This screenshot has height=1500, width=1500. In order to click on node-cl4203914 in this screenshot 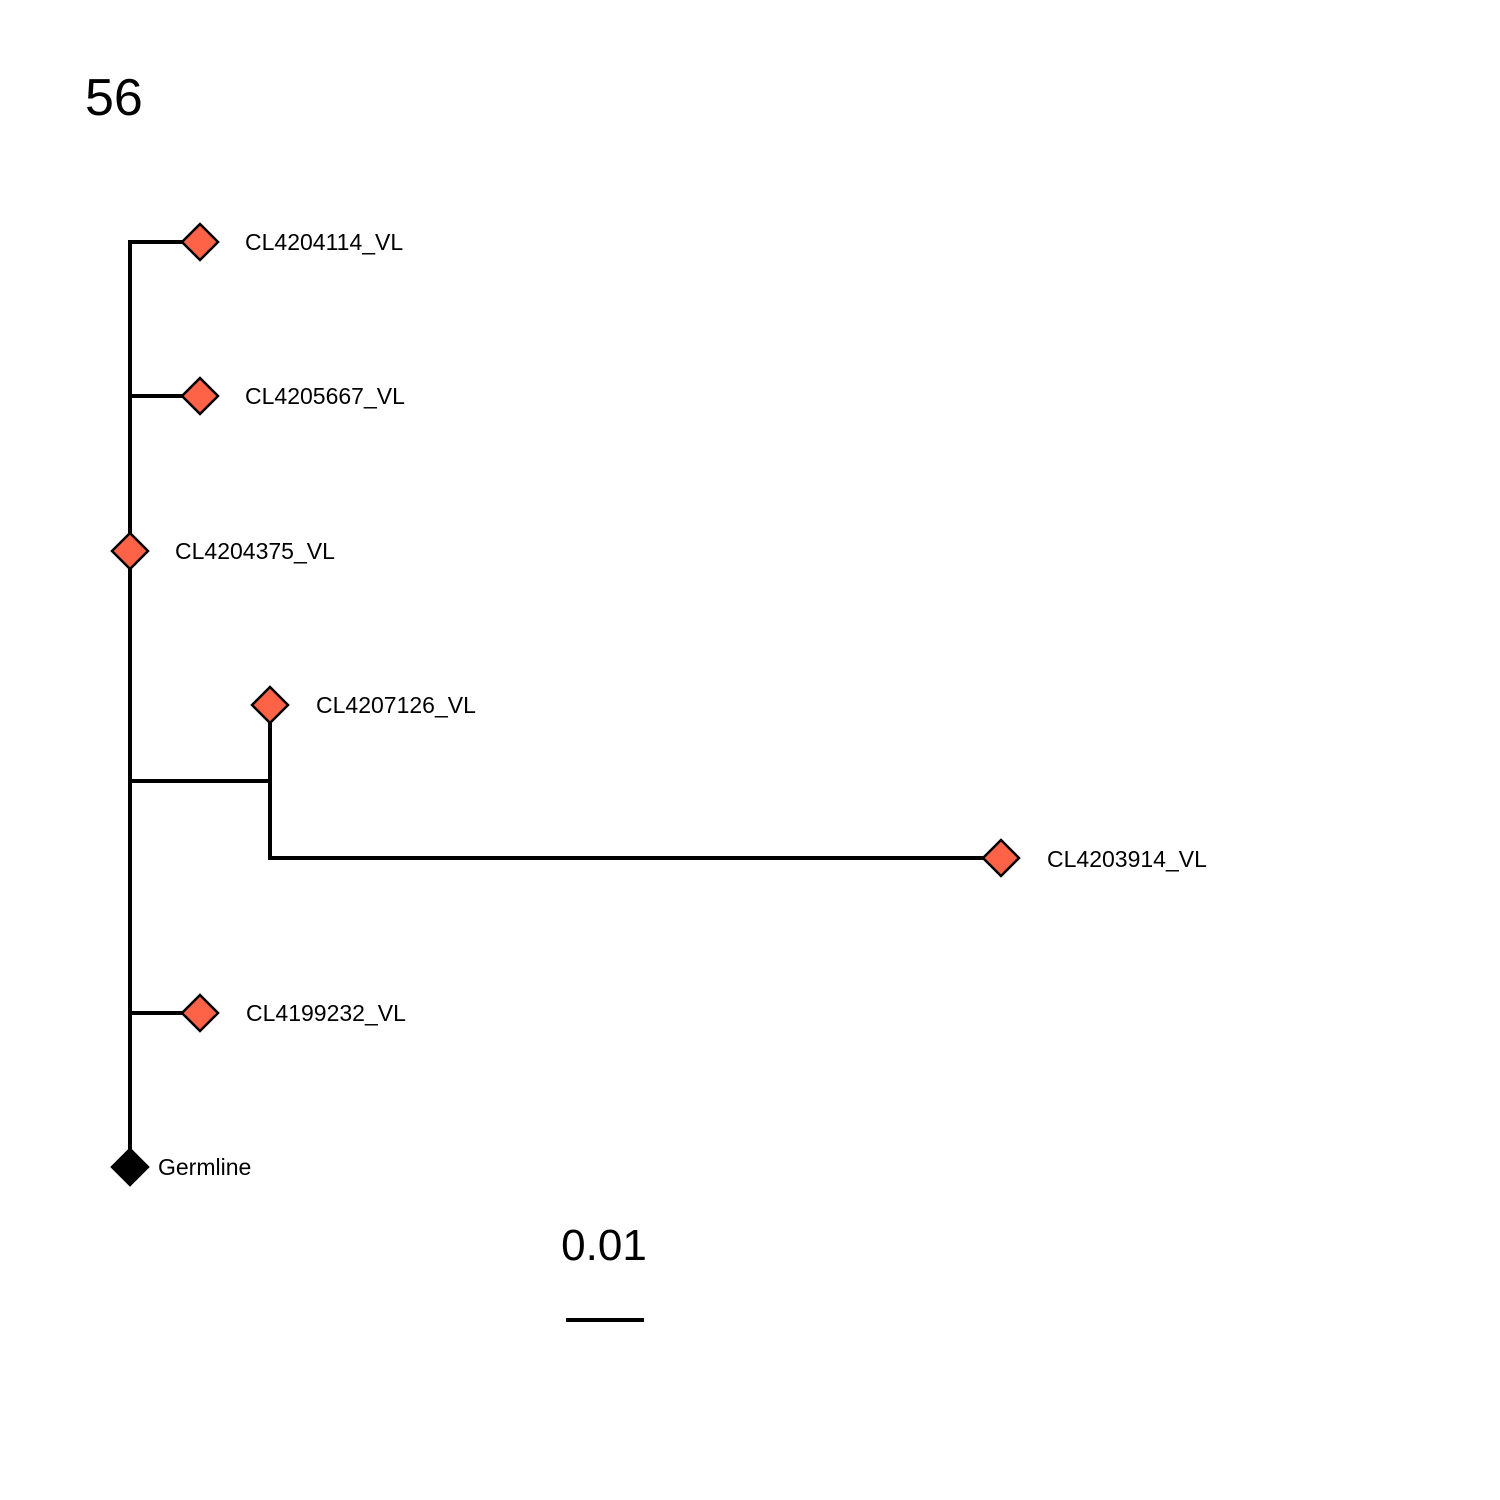, I will do `click(1001, 858)`.